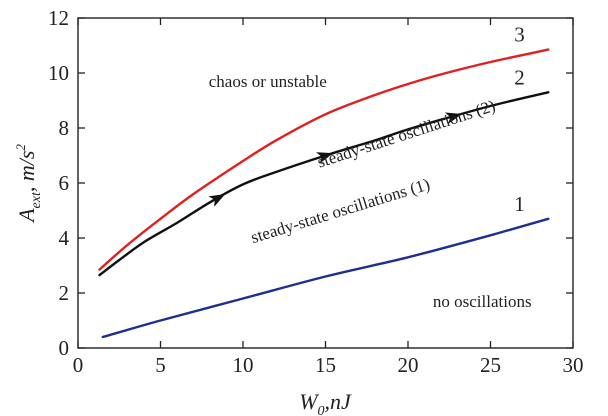 This screenshot has width=608, height=416. Describe the element at coordinates (58, 73) in the screenshot. I see `y-tick-label-10: 10` at that location.